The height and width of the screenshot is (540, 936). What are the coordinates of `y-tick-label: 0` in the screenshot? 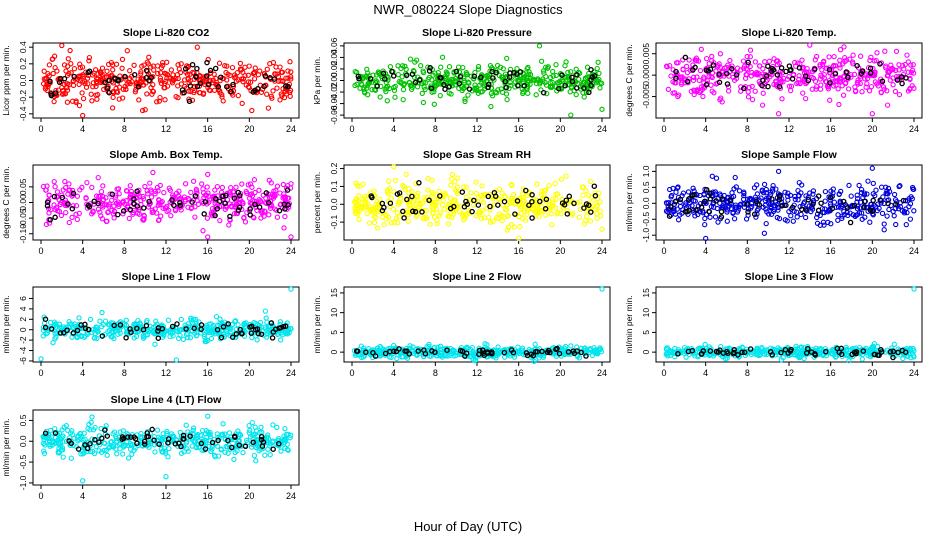 It's located at (646, 351).